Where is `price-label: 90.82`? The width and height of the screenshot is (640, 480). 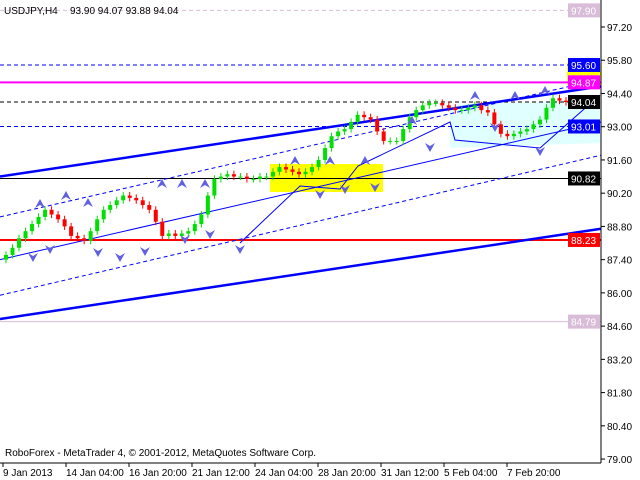
price-label: 90.82 is located at coordinates (583, 179).